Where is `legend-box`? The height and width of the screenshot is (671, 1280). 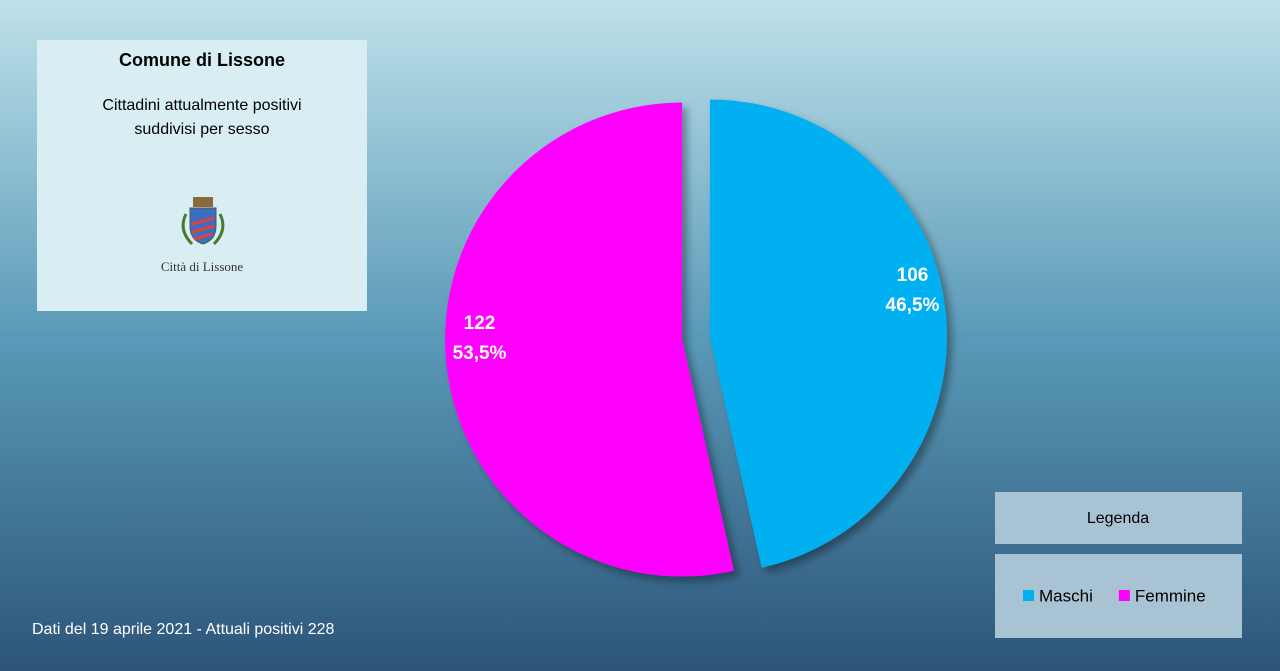
legend-box is located at coordinates (1118, 596).